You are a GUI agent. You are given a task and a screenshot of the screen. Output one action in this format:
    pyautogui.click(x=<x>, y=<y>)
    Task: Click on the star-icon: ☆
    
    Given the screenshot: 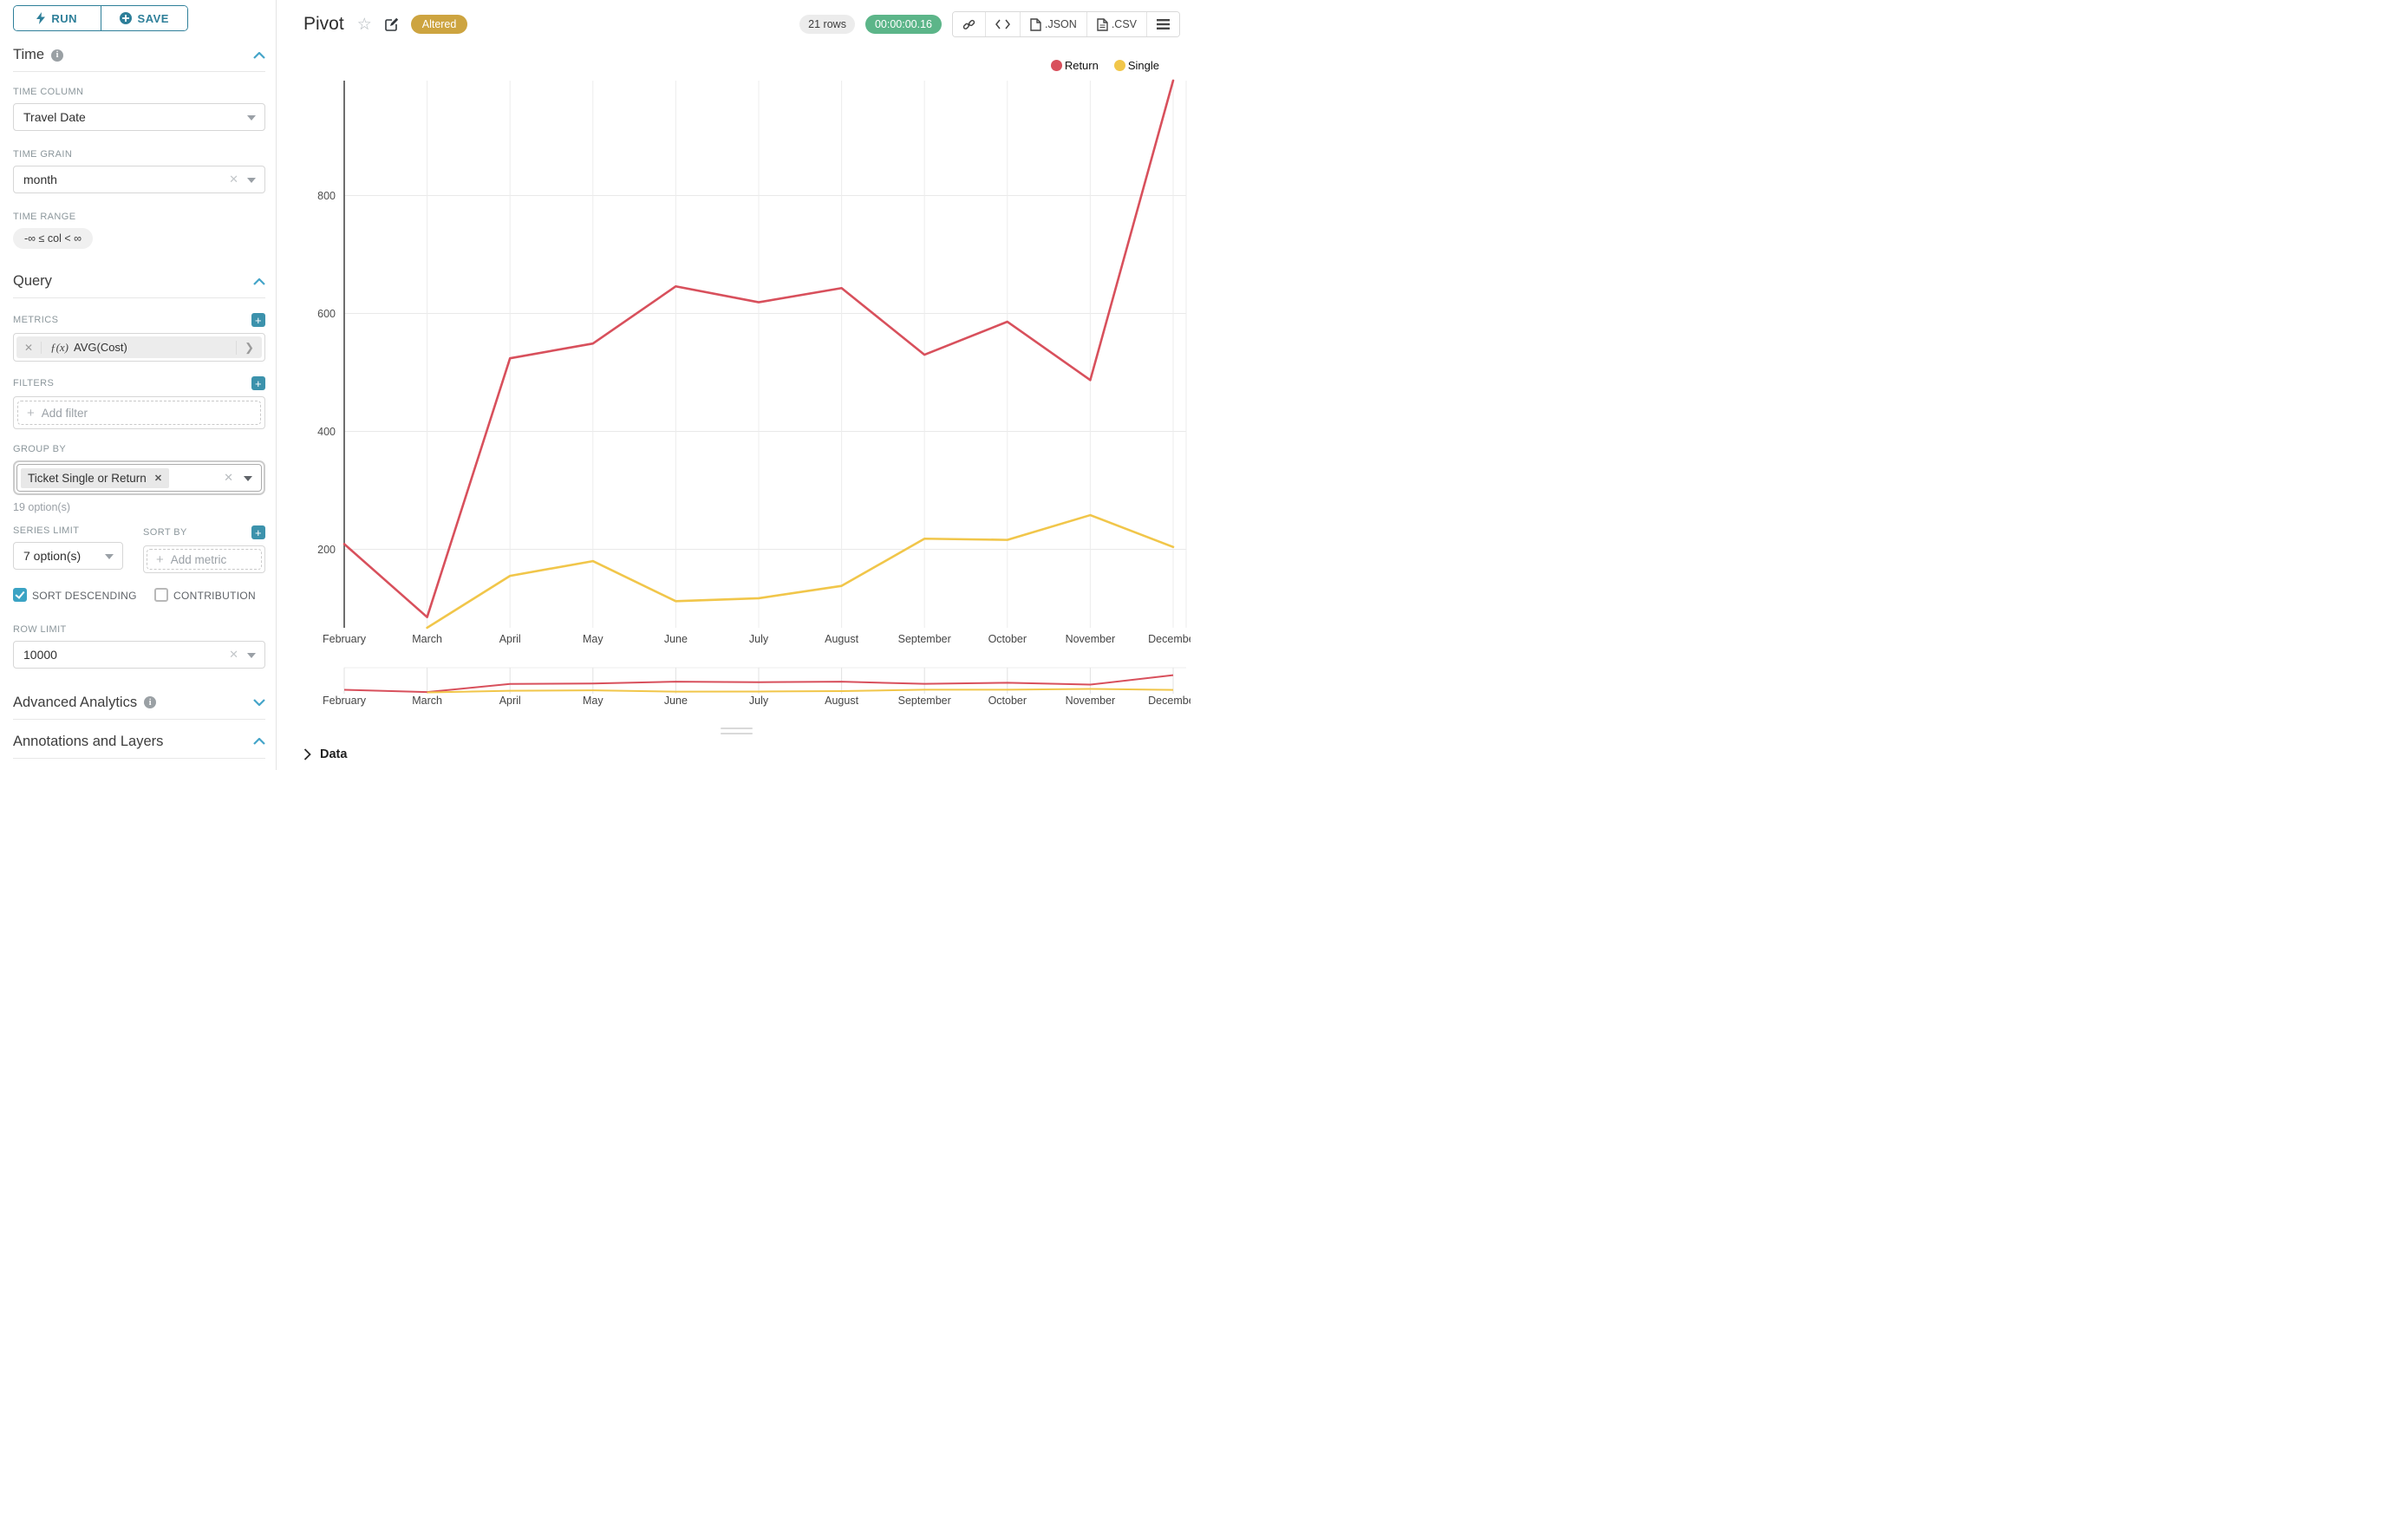 What is the action you would take?
    pyautogui.click(x=364, y=24)
    